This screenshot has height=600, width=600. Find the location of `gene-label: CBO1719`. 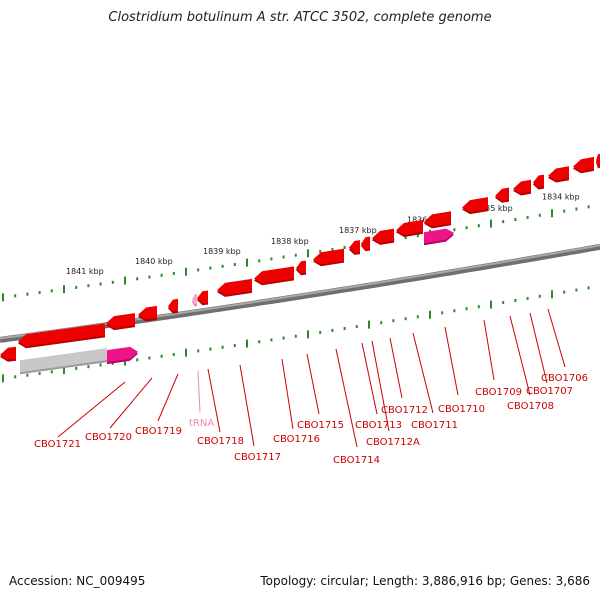

gene-label: CBO1719 is located at coordinates (158, 431).